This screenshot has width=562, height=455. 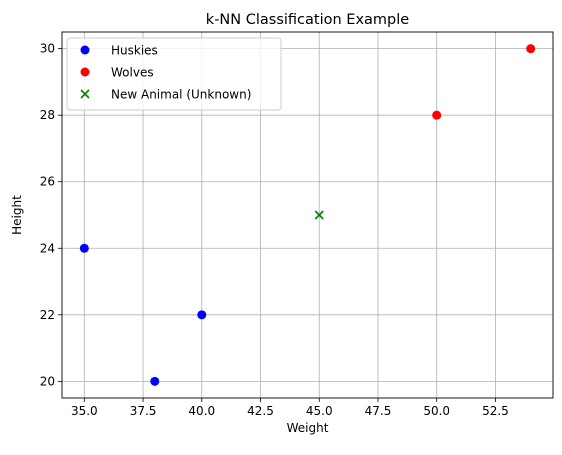 What do you see at coordinates (47, 315) in the screenshot?
I see `y-tick-label: 22` at bounding box center [47, 315].